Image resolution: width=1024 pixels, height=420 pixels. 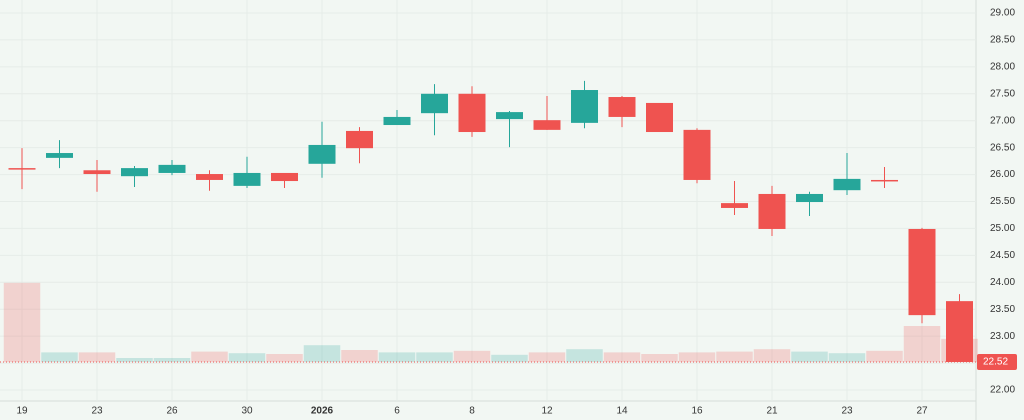 What do you see at coordinates (1002, 309) in the screenshot?
I see `y-tick-label: 23.50` at bounding box center [1002, 309].